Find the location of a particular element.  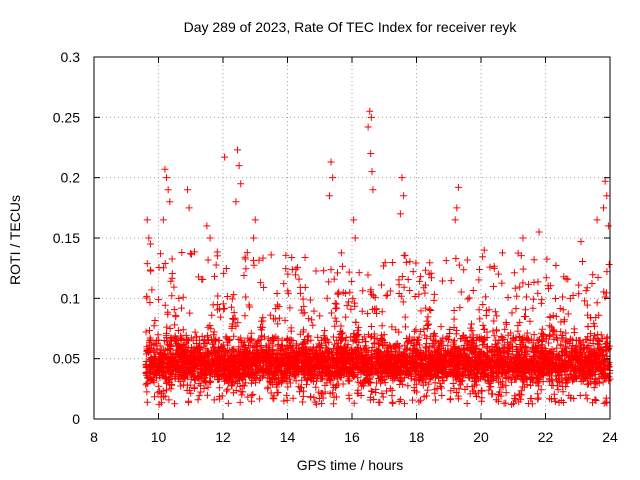

y-tick-label: 0.15 is located at coordinates (66, 238).